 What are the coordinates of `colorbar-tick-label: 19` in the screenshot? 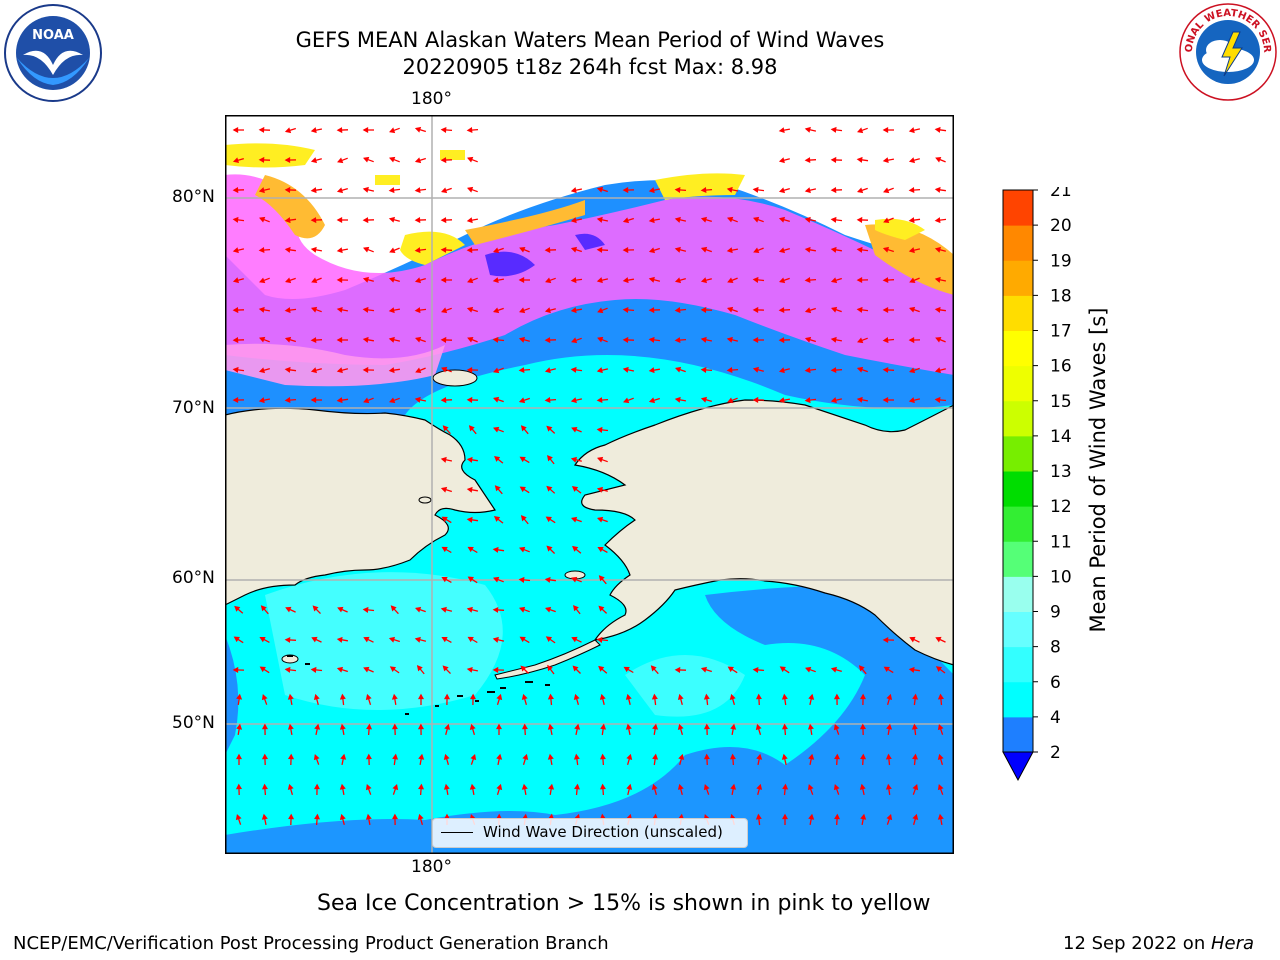 It's located at (1061, 261).